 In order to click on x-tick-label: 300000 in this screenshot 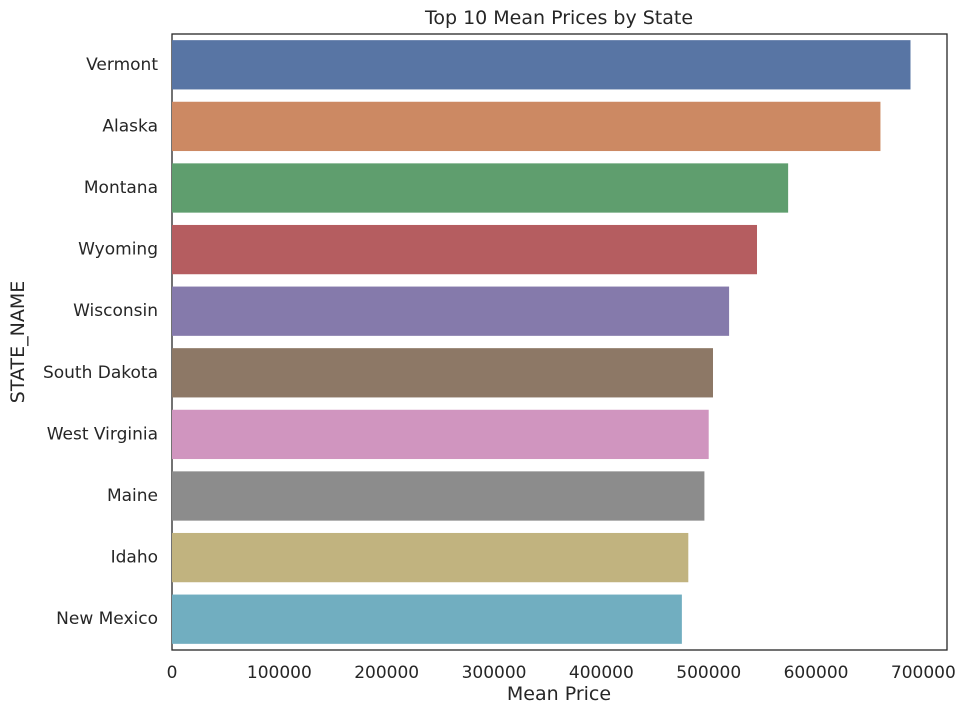, I will do `click(494, 673)`.